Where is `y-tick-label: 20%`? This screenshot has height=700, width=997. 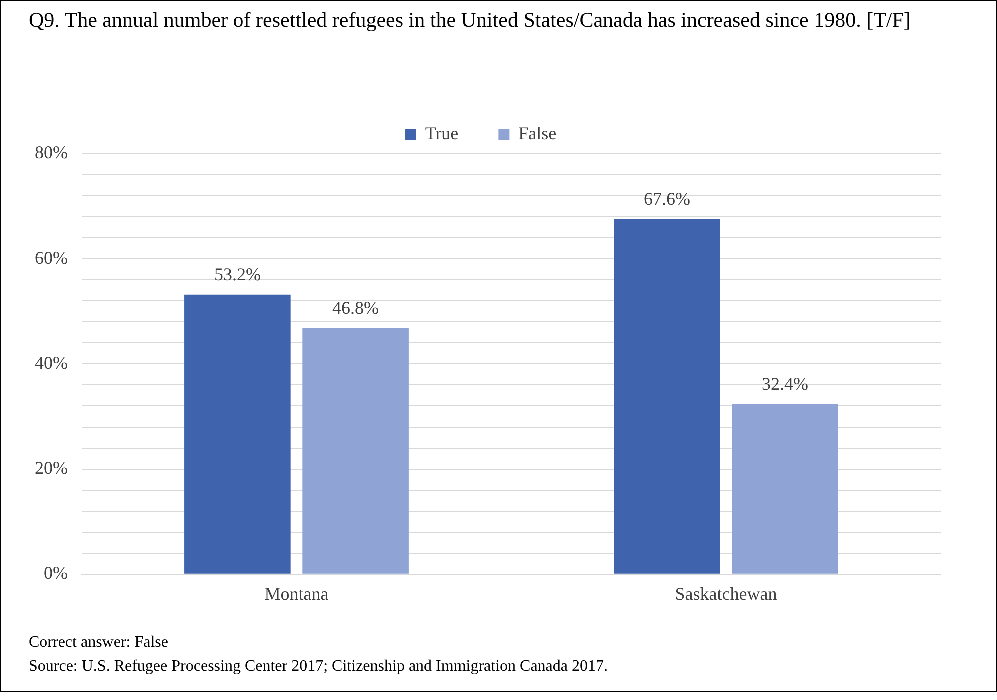
y-tick-label: 20% is located at coordinates (51, 468).